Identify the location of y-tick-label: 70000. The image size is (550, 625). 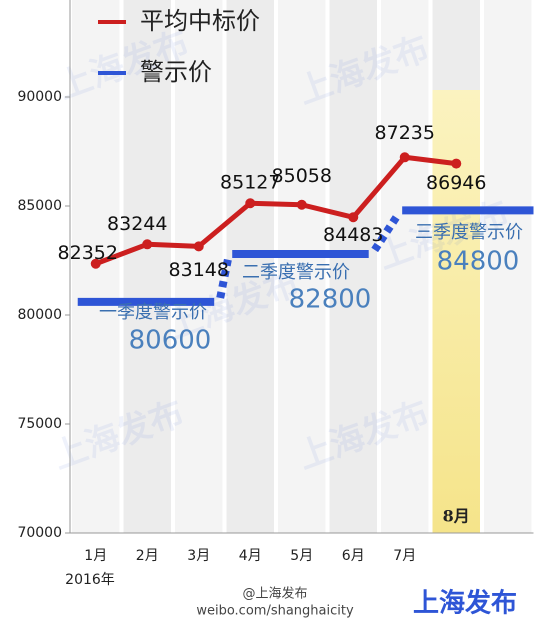
(39, 533).